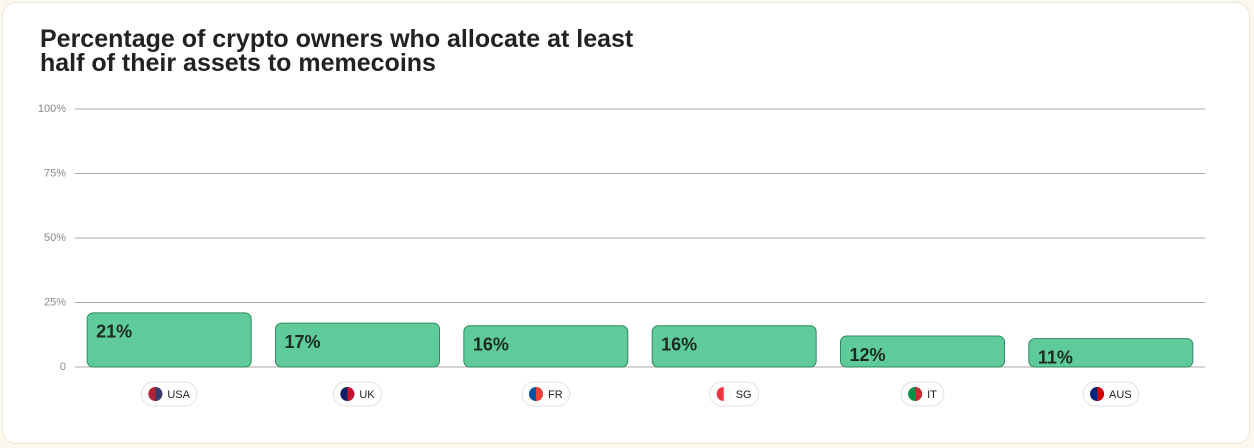 The height and width of the screenshot is (448, 1254). I want to click on y-tick-label: 75%, so click(55, 173).